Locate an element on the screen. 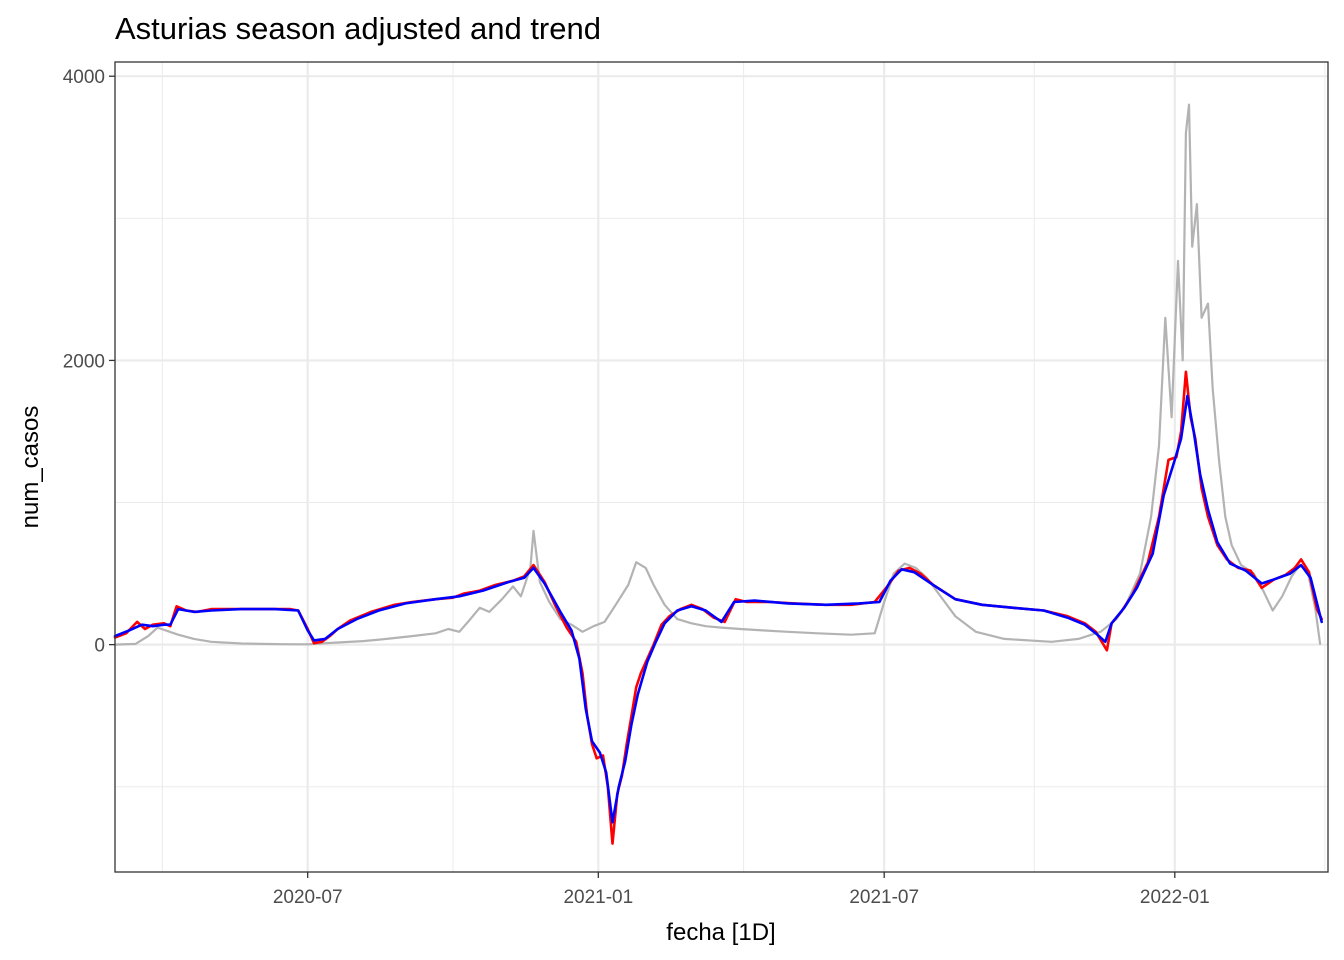  x-tick-label: 2022-01 is located at coordinates (1175, 897).